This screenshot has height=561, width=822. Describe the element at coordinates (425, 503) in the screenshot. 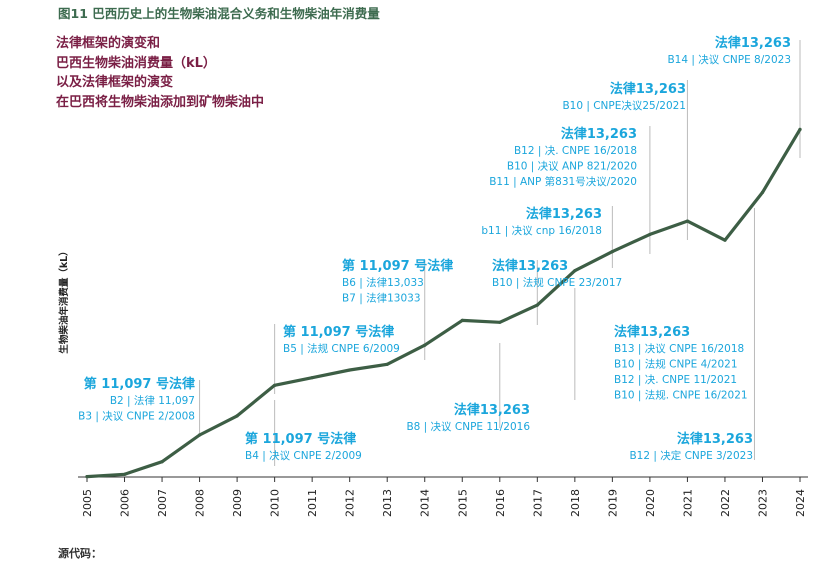

I see `x-tick-label: 2014` at that location.